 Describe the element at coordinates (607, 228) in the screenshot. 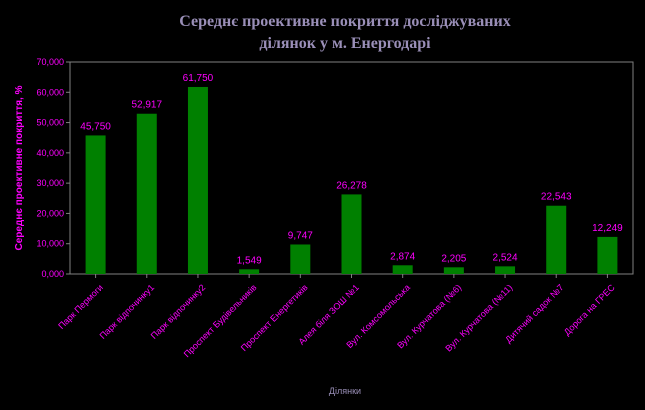

I see `data-label: 12,249` at that location.